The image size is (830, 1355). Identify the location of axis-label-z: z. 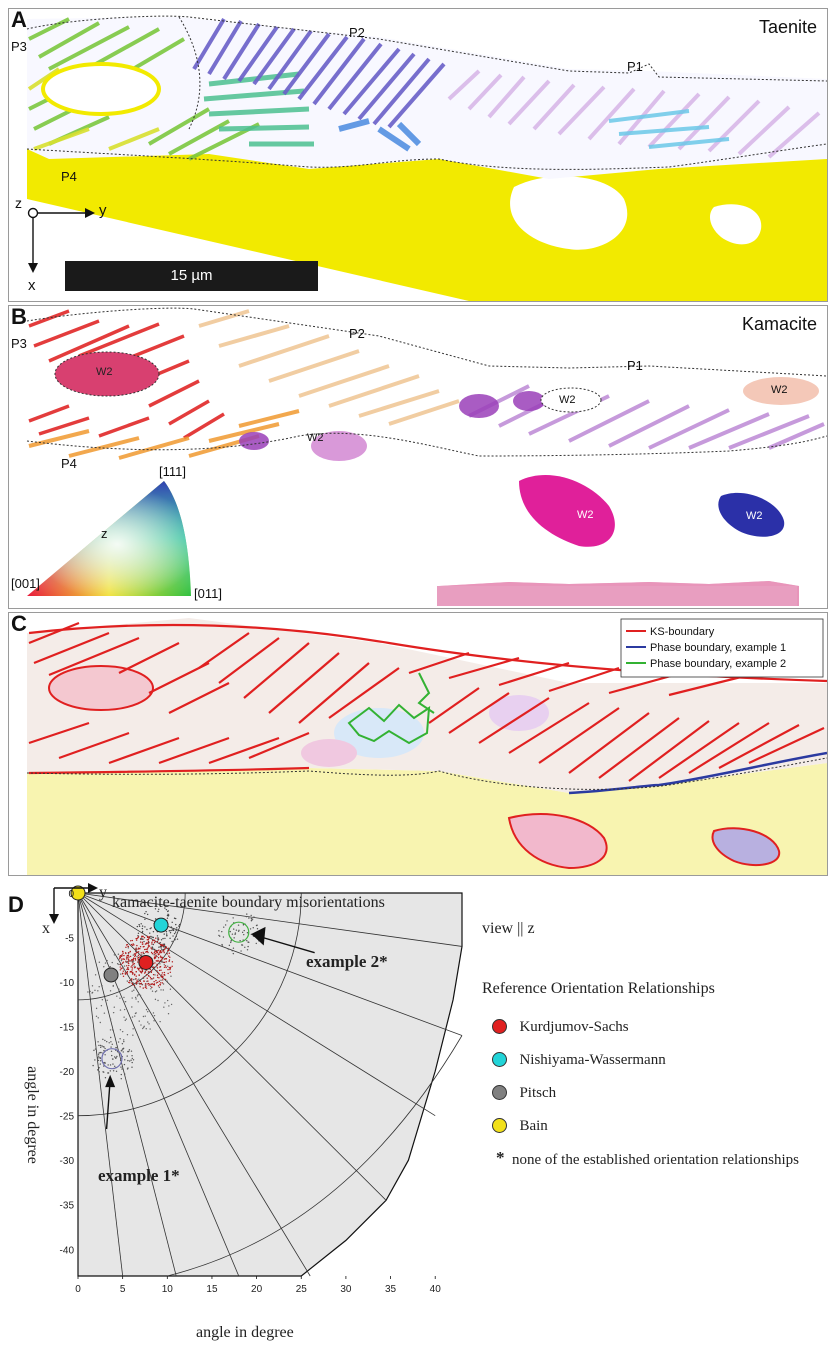
(18, 203).